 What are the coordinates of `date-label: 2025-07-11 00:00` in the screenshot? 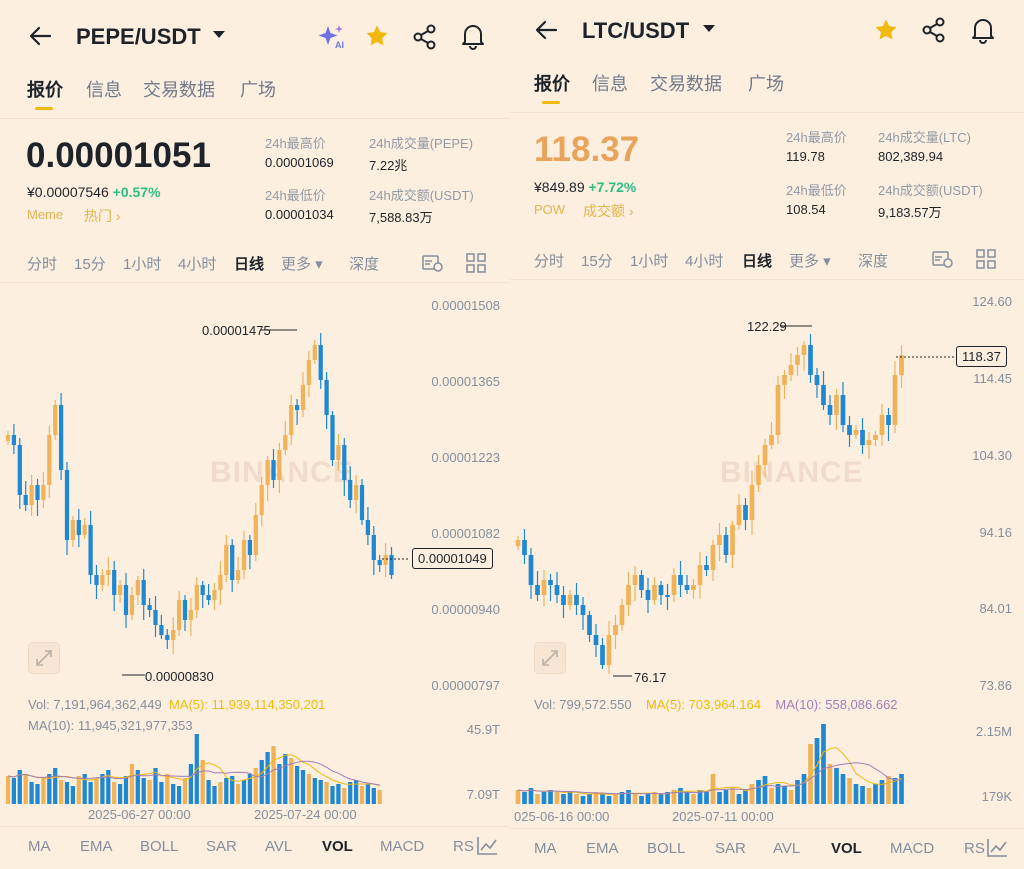 It's located at (723, 816).